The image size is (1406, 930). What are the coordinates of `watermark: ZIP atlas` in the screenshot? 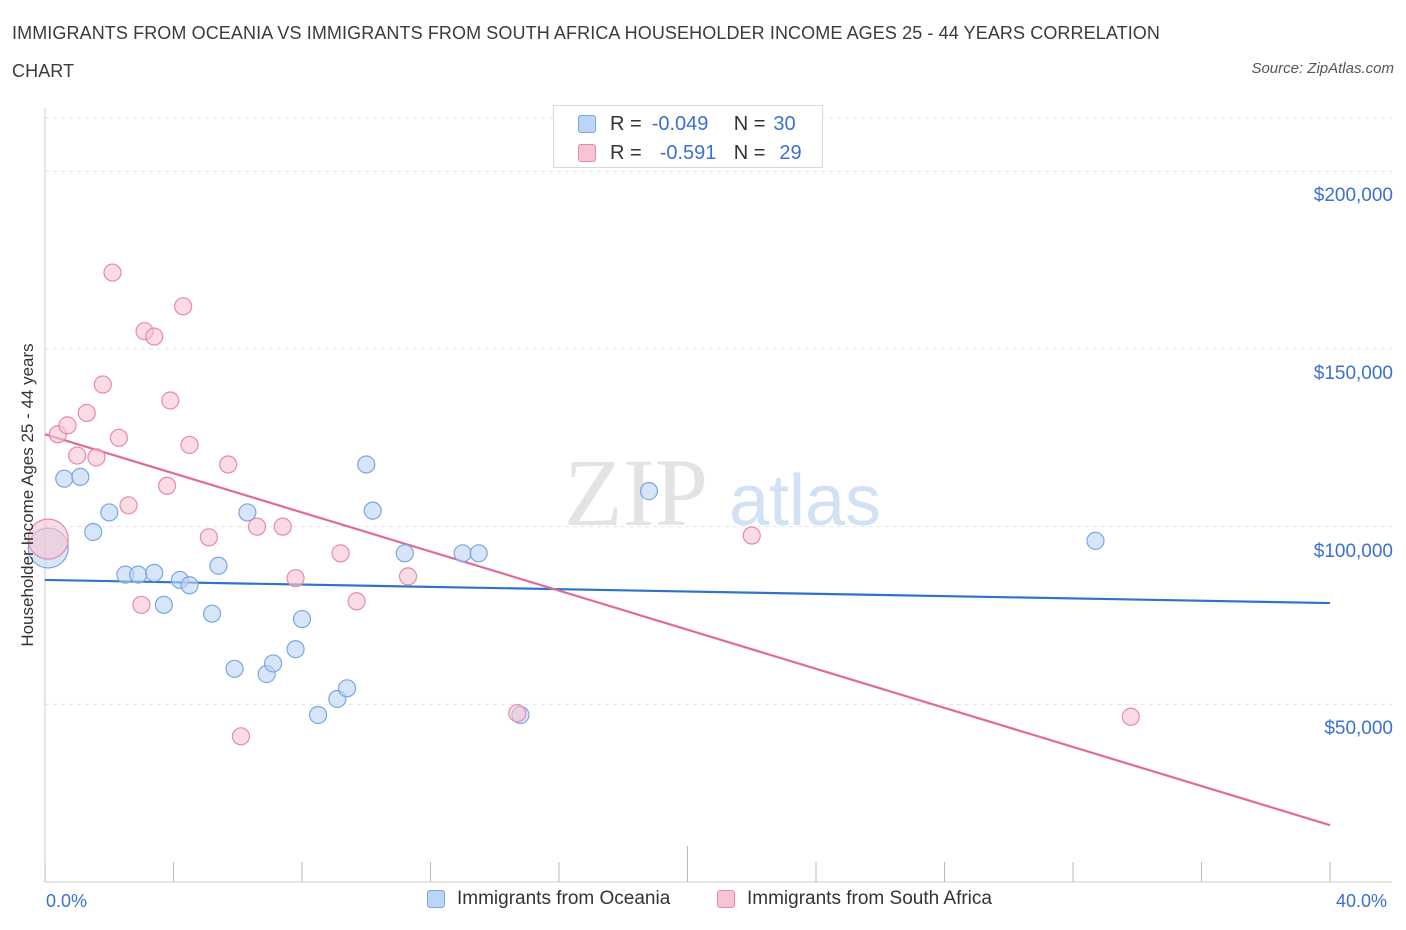 It's located at (722, 492).